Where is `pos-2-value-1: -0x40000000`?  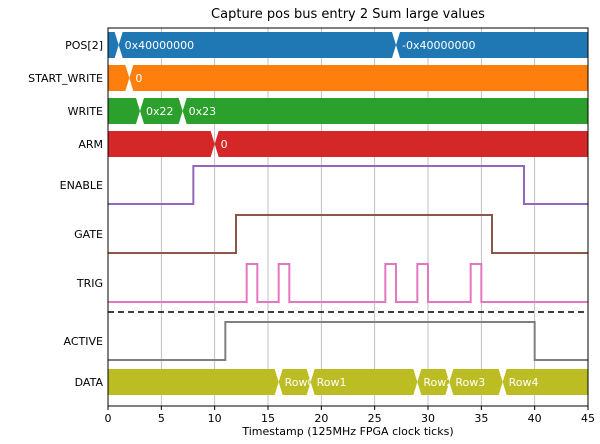 pos-2-value-1: -0x40000000 is located at coordinates (438, 45).